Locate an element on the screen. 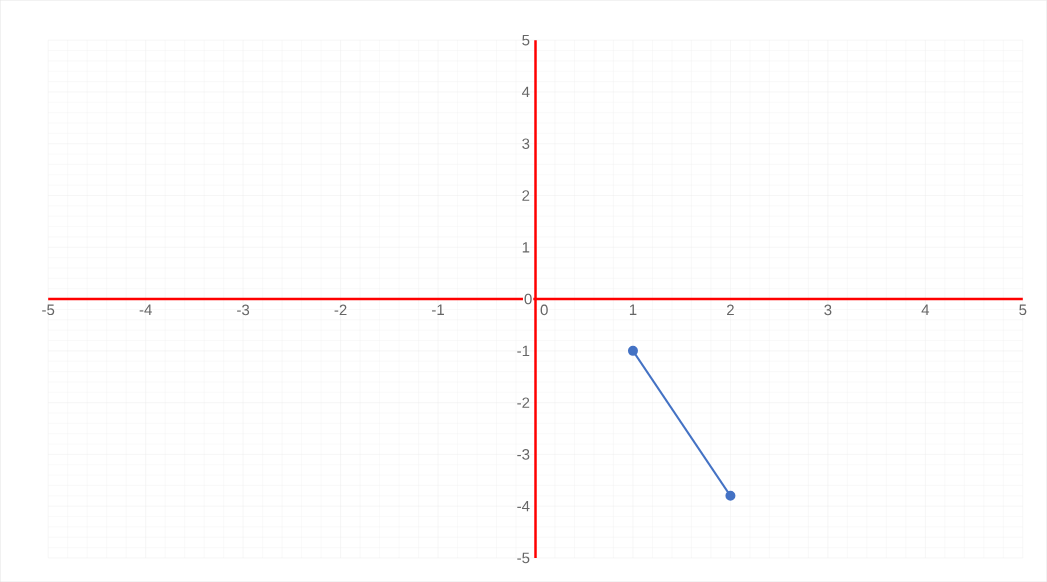  x-tick-label: -2 is located at coordinates (340, 309).